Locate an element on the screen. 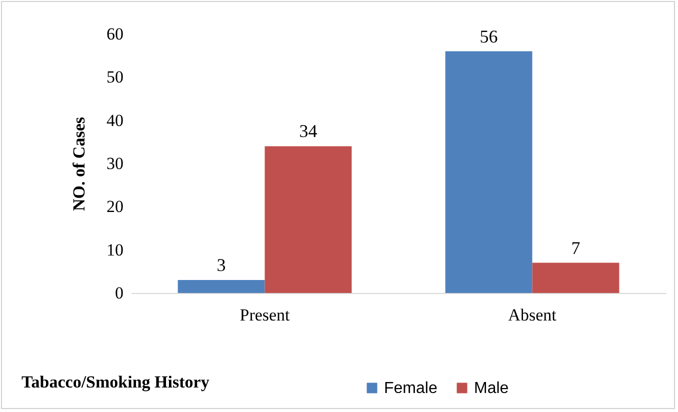  data-label: 3 is located at coordinates (221, 265).